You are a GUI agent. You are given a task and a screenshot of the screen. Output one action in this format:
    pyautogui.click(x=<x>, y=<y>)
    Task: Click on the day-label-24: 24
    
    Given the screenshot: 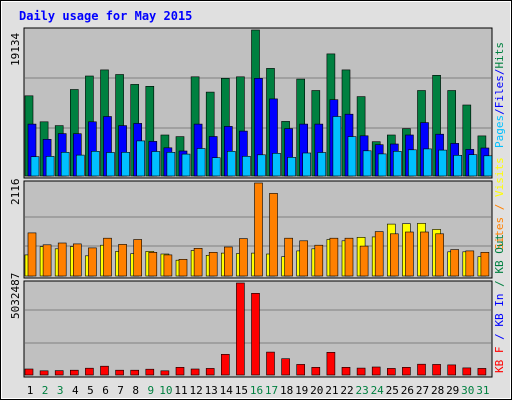 What is the action you would take?
    pyautogui.click(x=378, y=390)
    